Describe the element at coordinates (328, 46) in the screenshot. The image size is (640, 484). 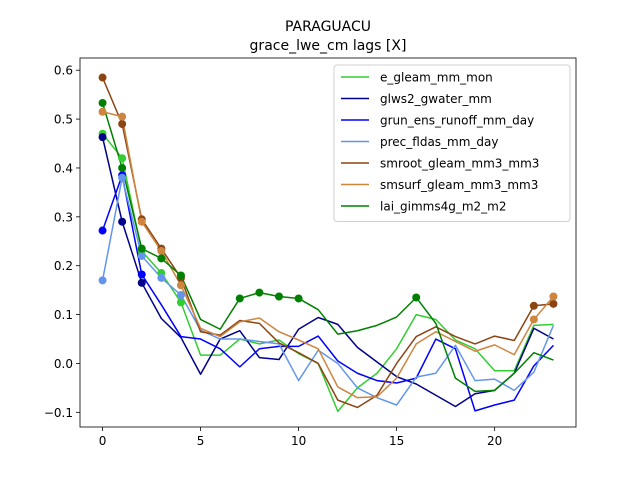
I see `chart-subtitle: grace_lwe_cm lags [X]` at that location.